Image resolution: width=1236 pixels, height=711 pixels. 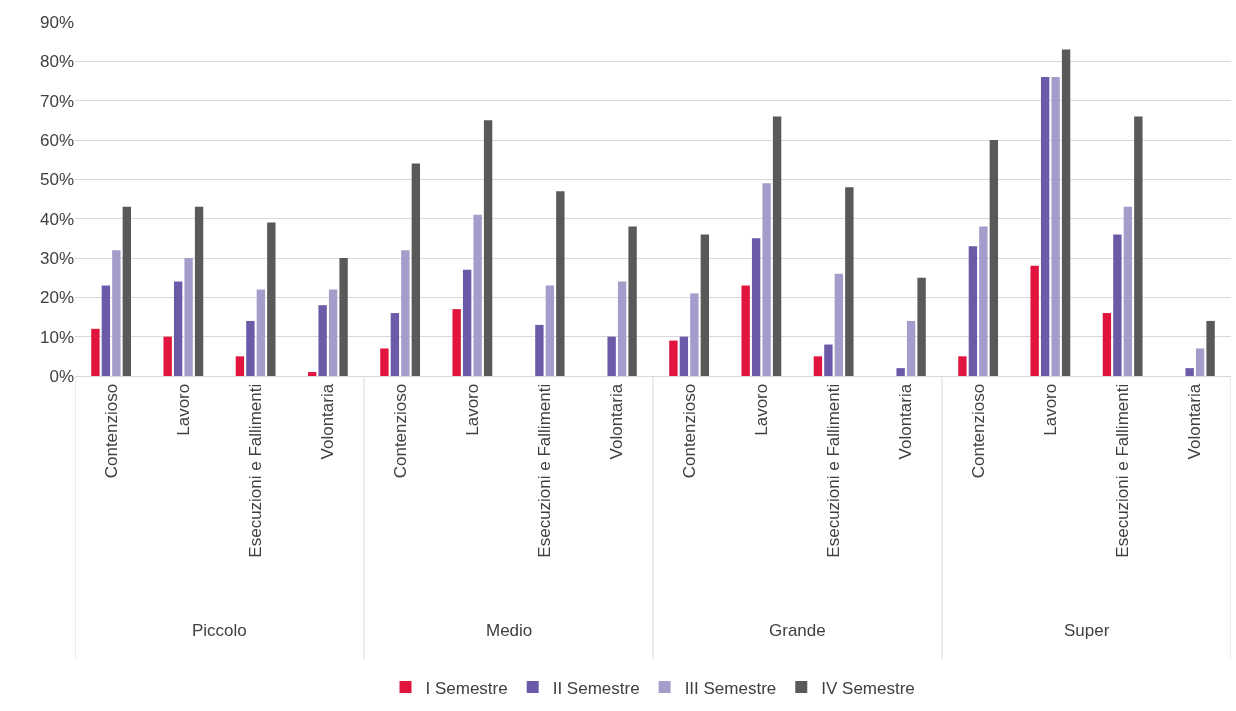 I want to click on y-tick-label: 80%, so click(x=56, y=62).